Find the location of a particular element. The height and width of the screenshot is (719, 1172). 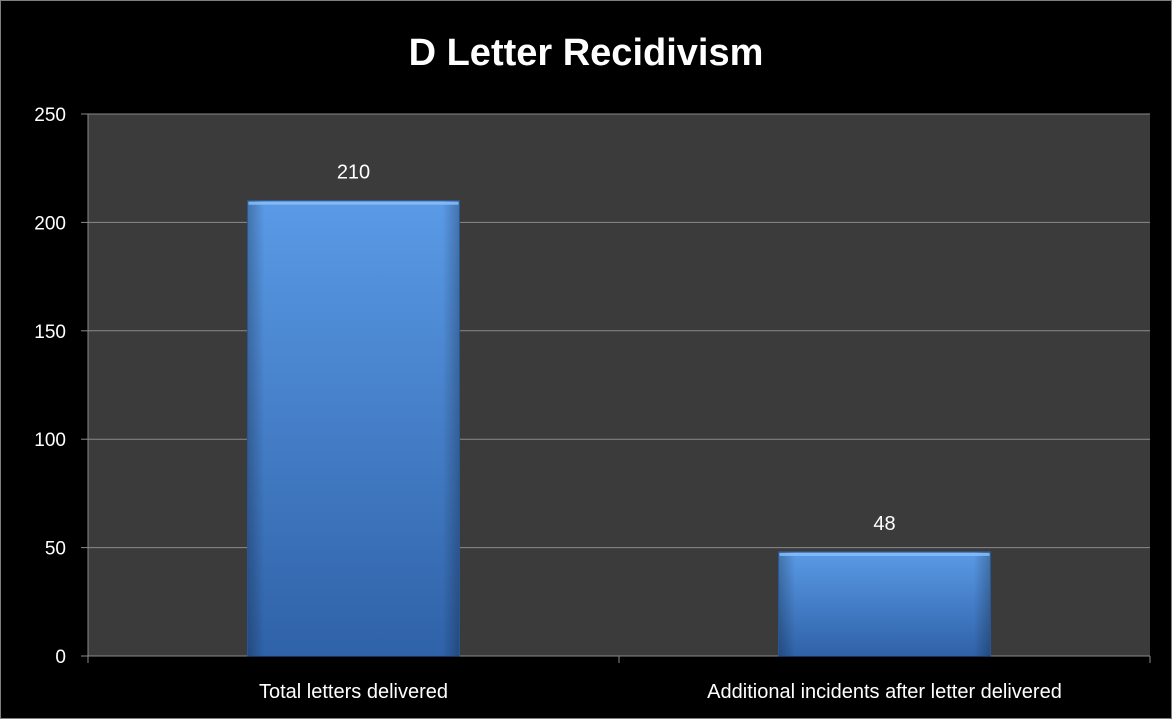

y-tick-label: 250 is located at coordinates (50, 115).